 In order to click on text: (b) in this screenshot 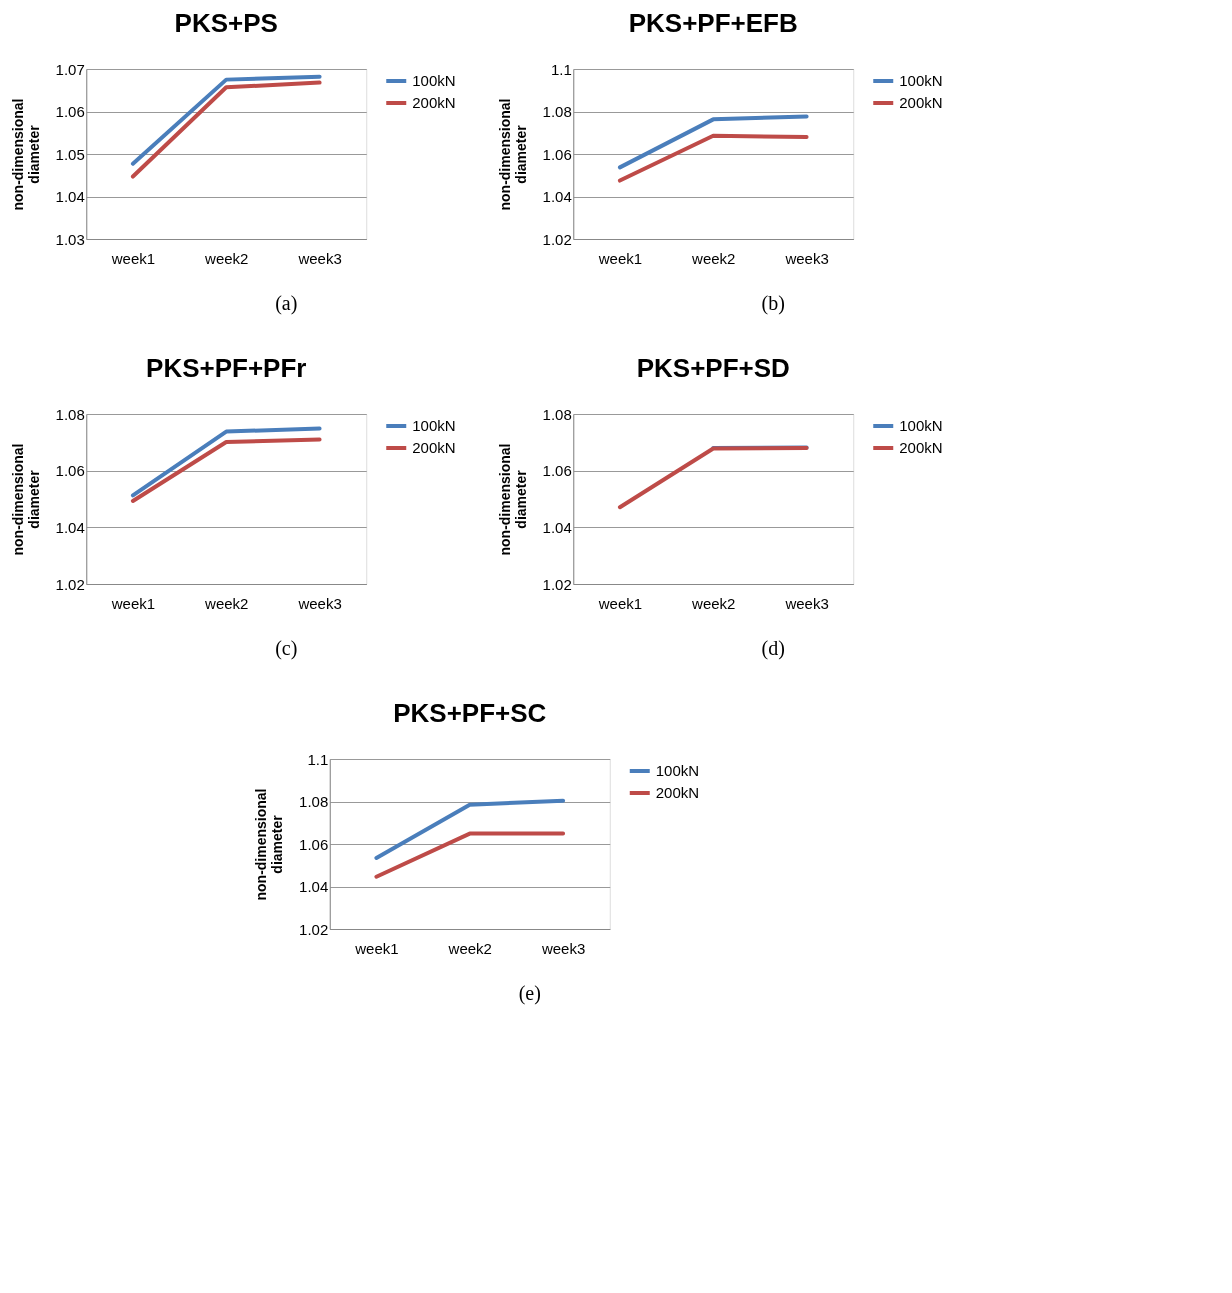, I will do `click(773, 303)`.